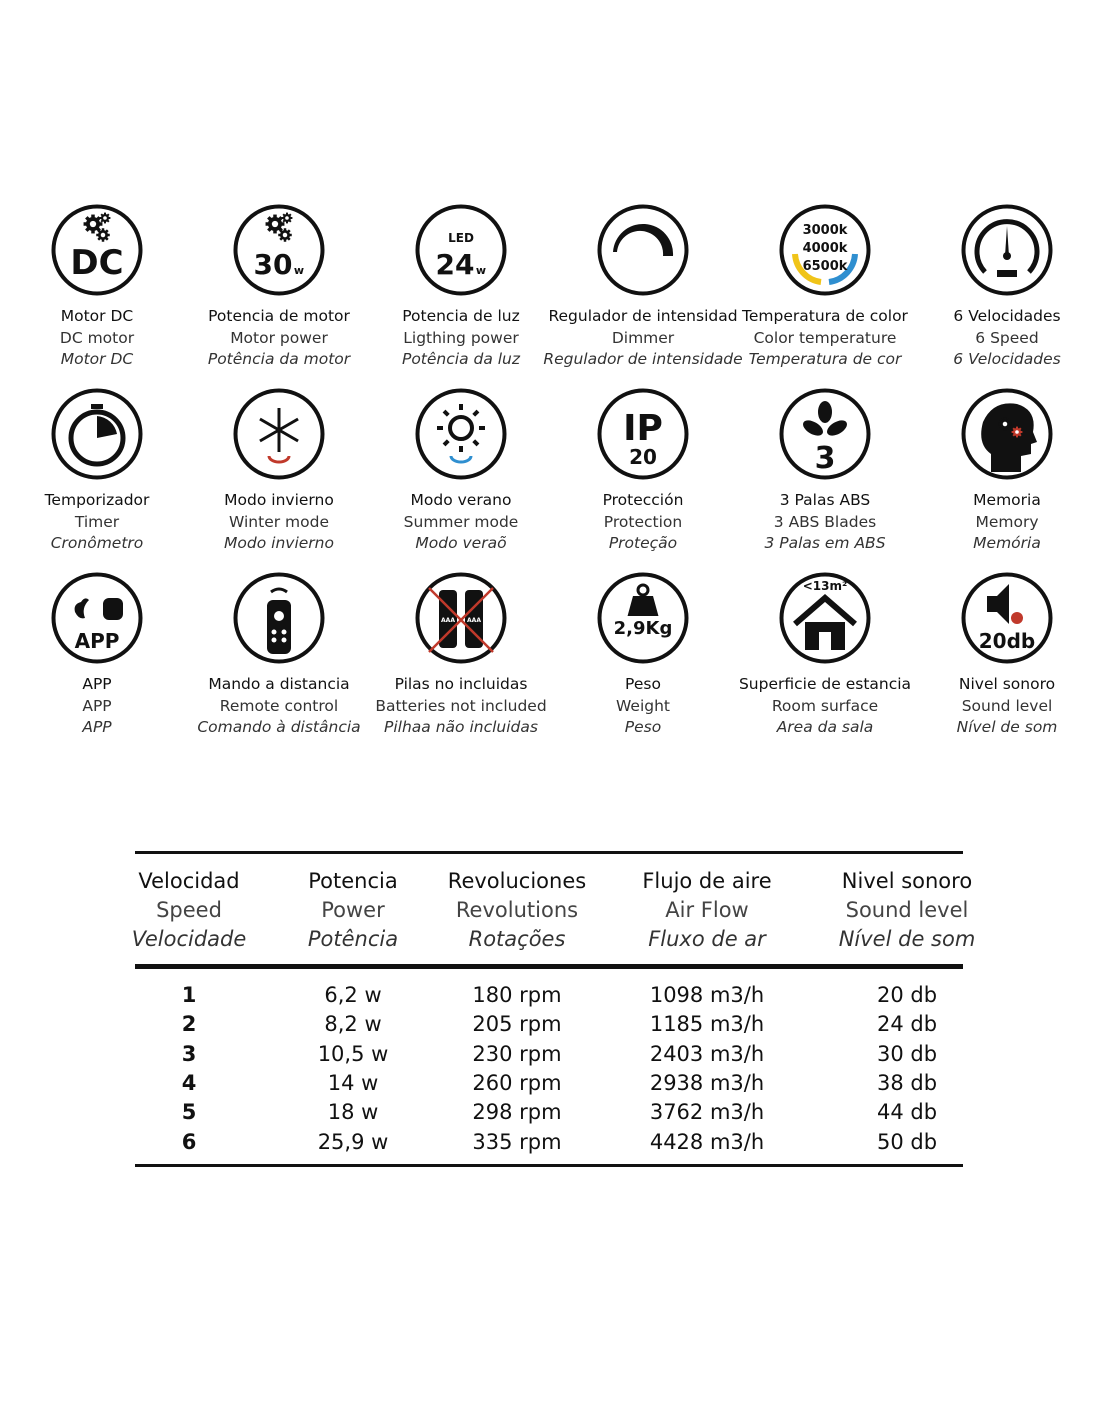 This screenshot has height=1422, width=1100. I want to click on feature-label-pt: Potência da motor, so click(279, 359).